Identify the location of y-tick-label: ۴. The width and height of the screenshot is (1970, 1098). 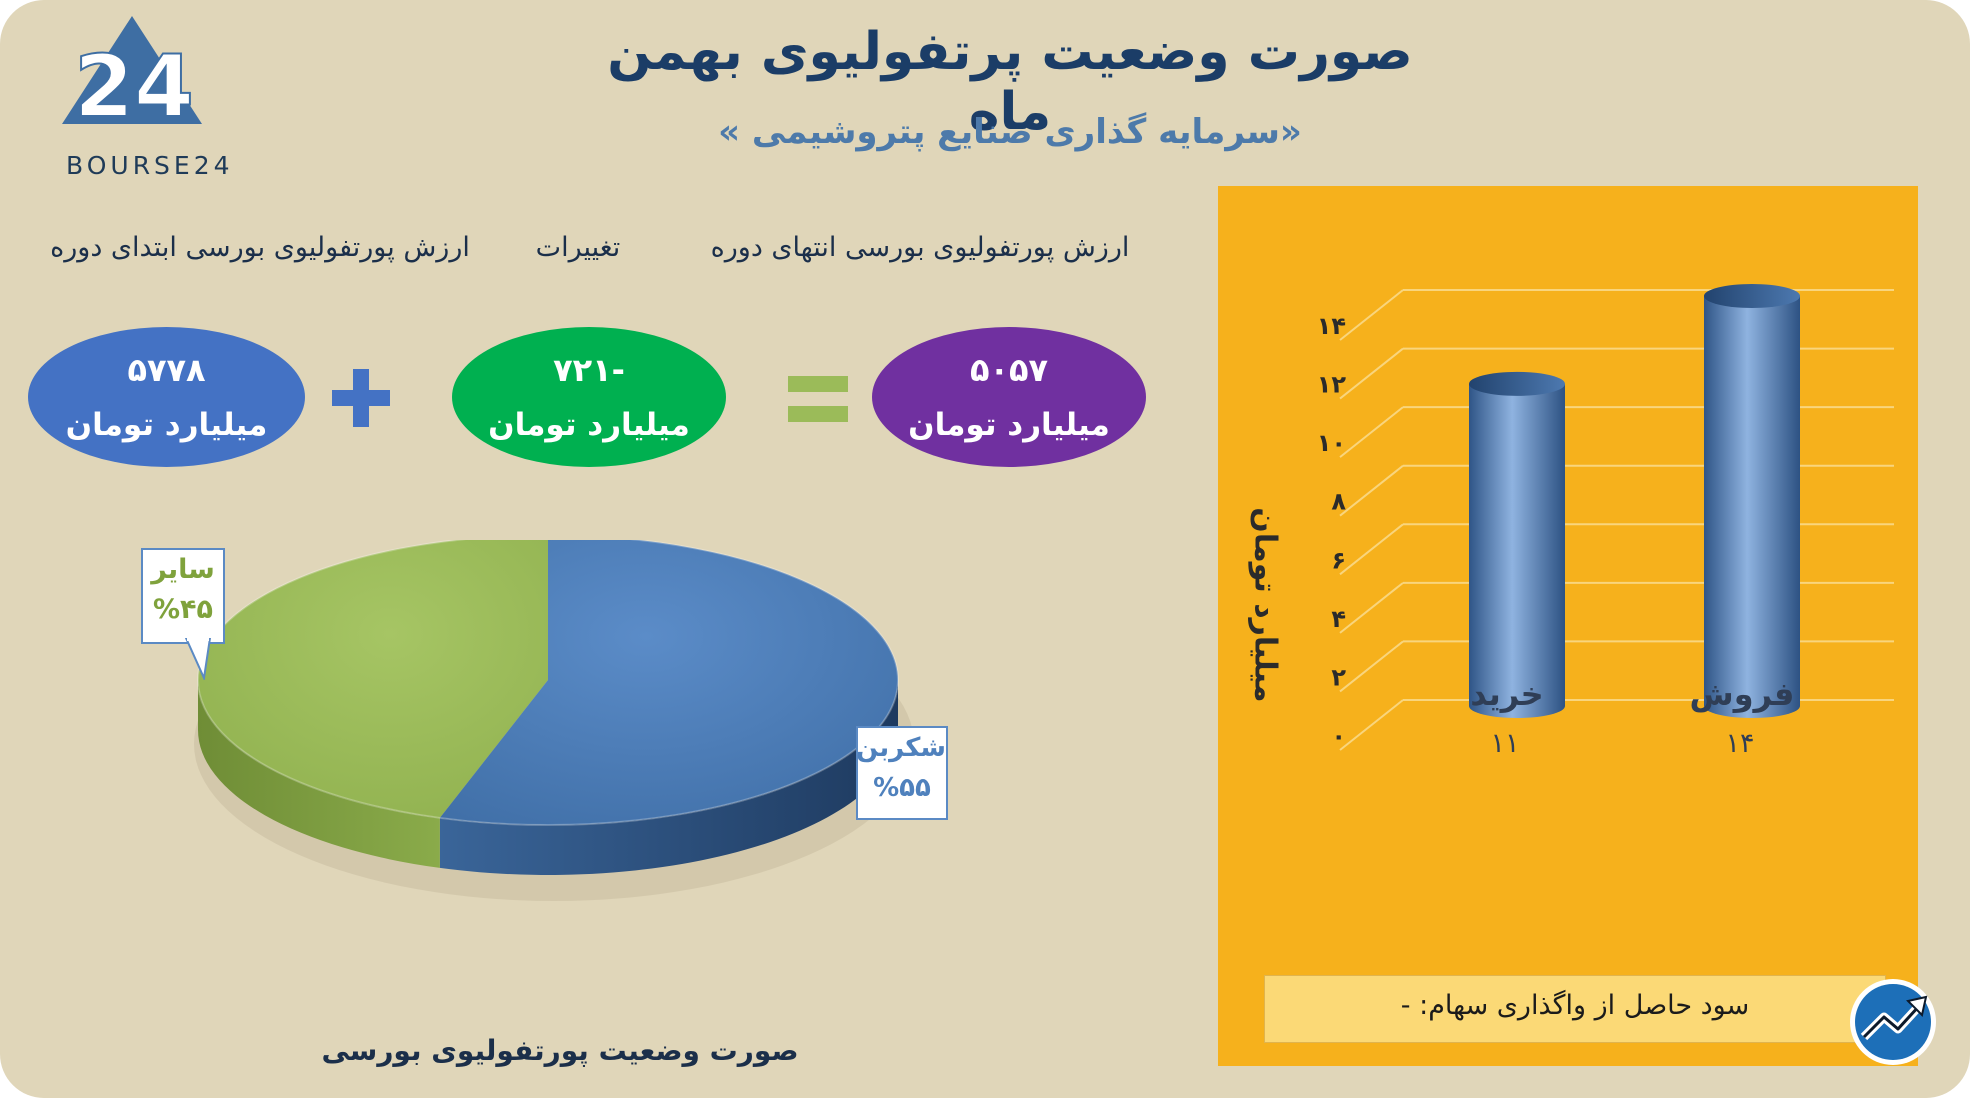
(1338, 619).